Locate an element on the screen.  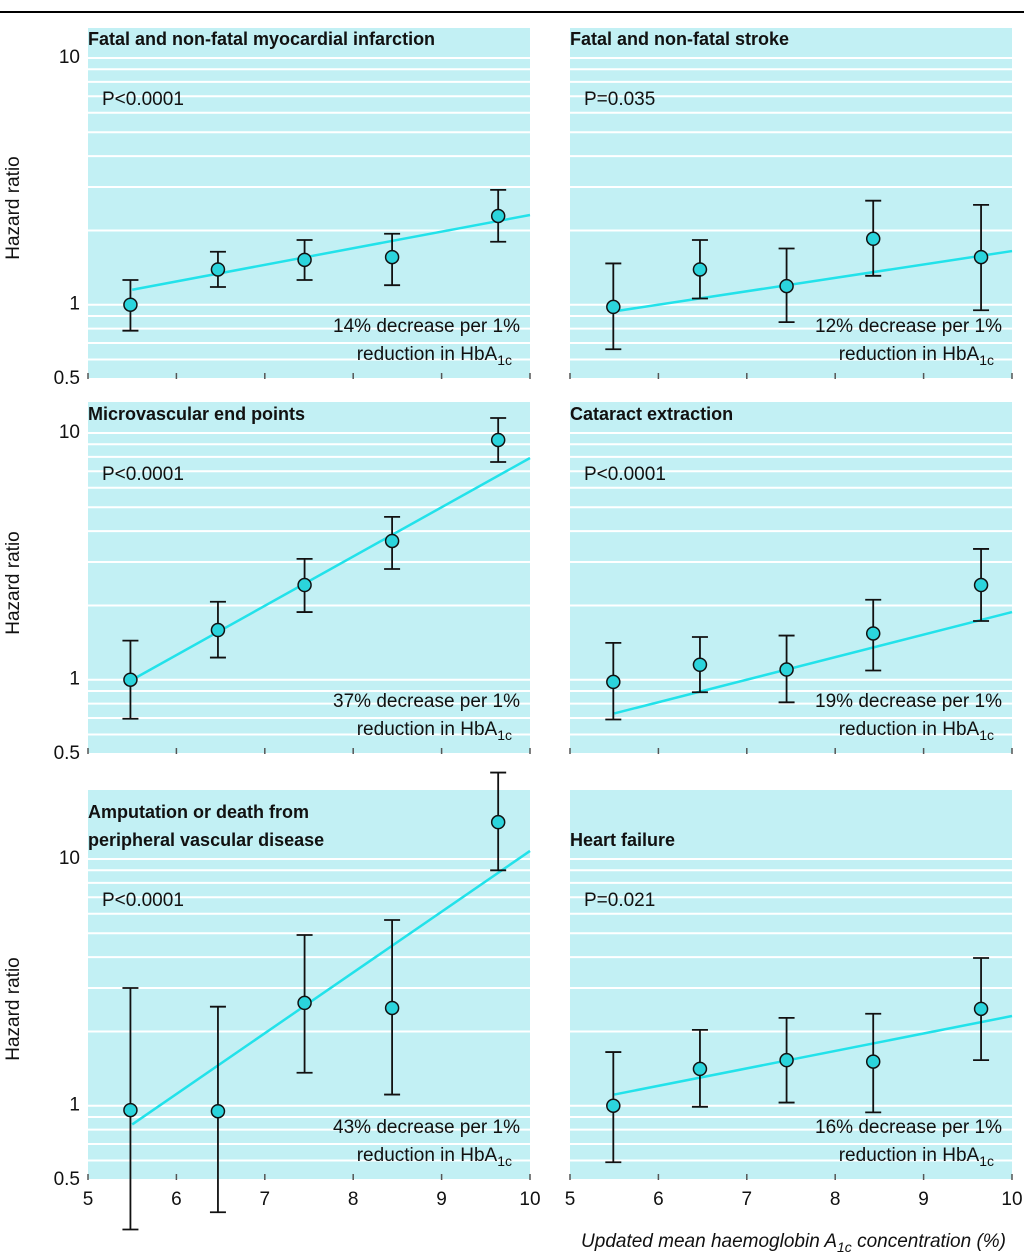
panel-title: Fatal and non-fatal stroke is located at coordinates (679, 39).